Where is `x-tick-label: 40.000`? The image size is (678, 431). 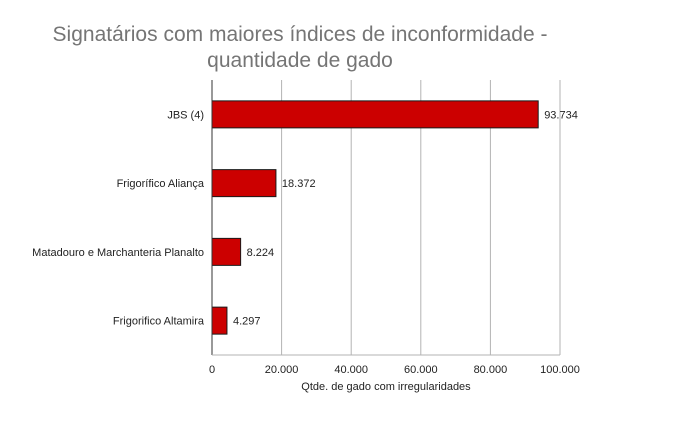 x-tick-label: 40.000 is located at coordinates (351, 370).